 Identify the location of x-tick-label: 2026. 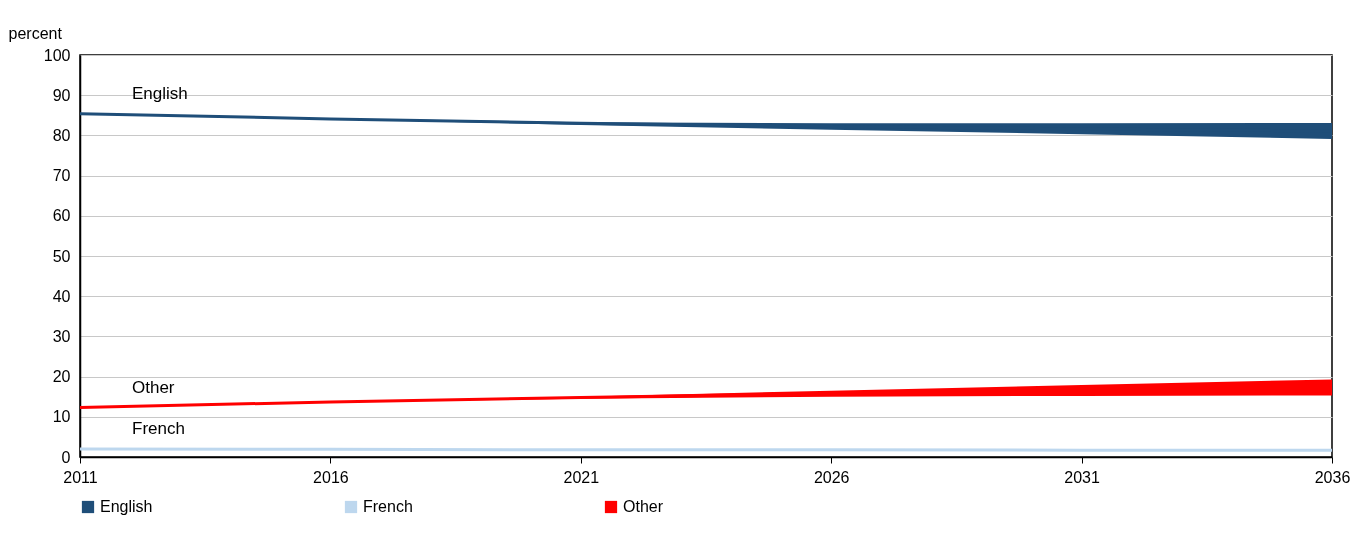
(831, 477).